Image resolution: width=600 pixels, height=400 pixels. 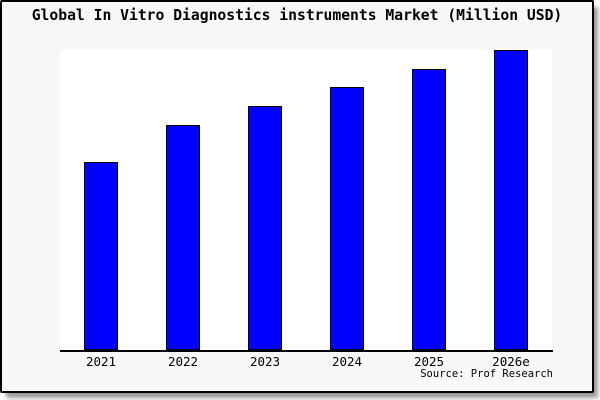 I want to click on bar-2025, so click(x=429, y=209).